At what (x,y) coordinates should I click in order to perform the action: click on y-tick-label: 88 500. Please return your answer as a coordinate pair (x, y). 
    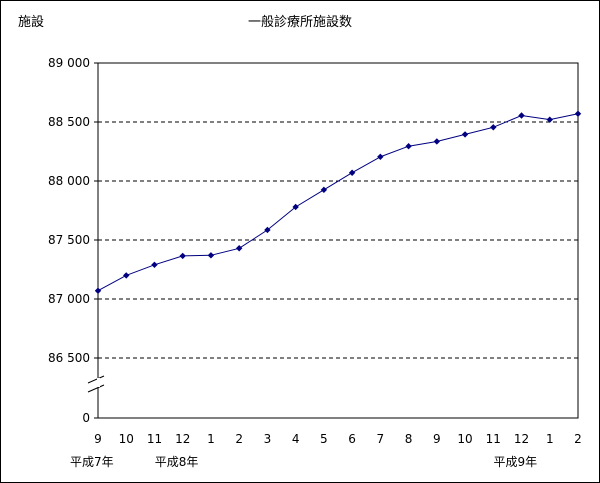
    Looking at the image, I should click on (69, 122).